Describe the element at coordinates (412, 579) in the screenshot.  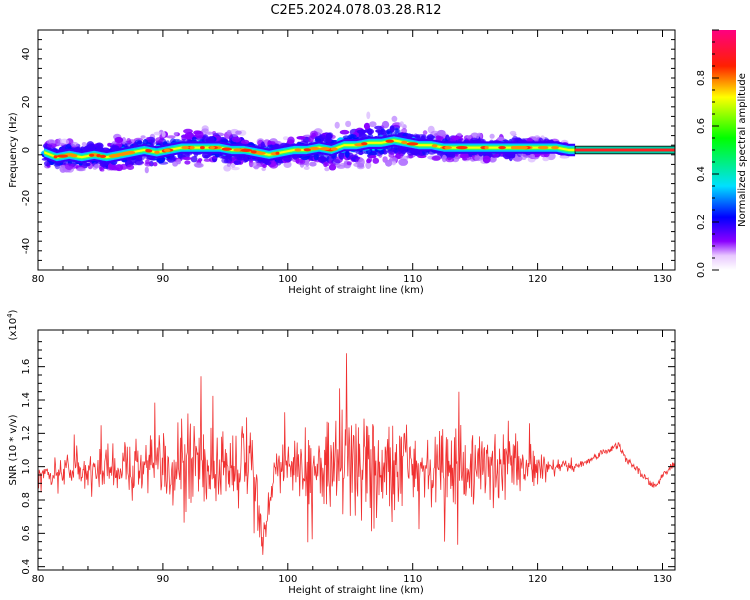
I see `x-tick-label: 110` at that location.